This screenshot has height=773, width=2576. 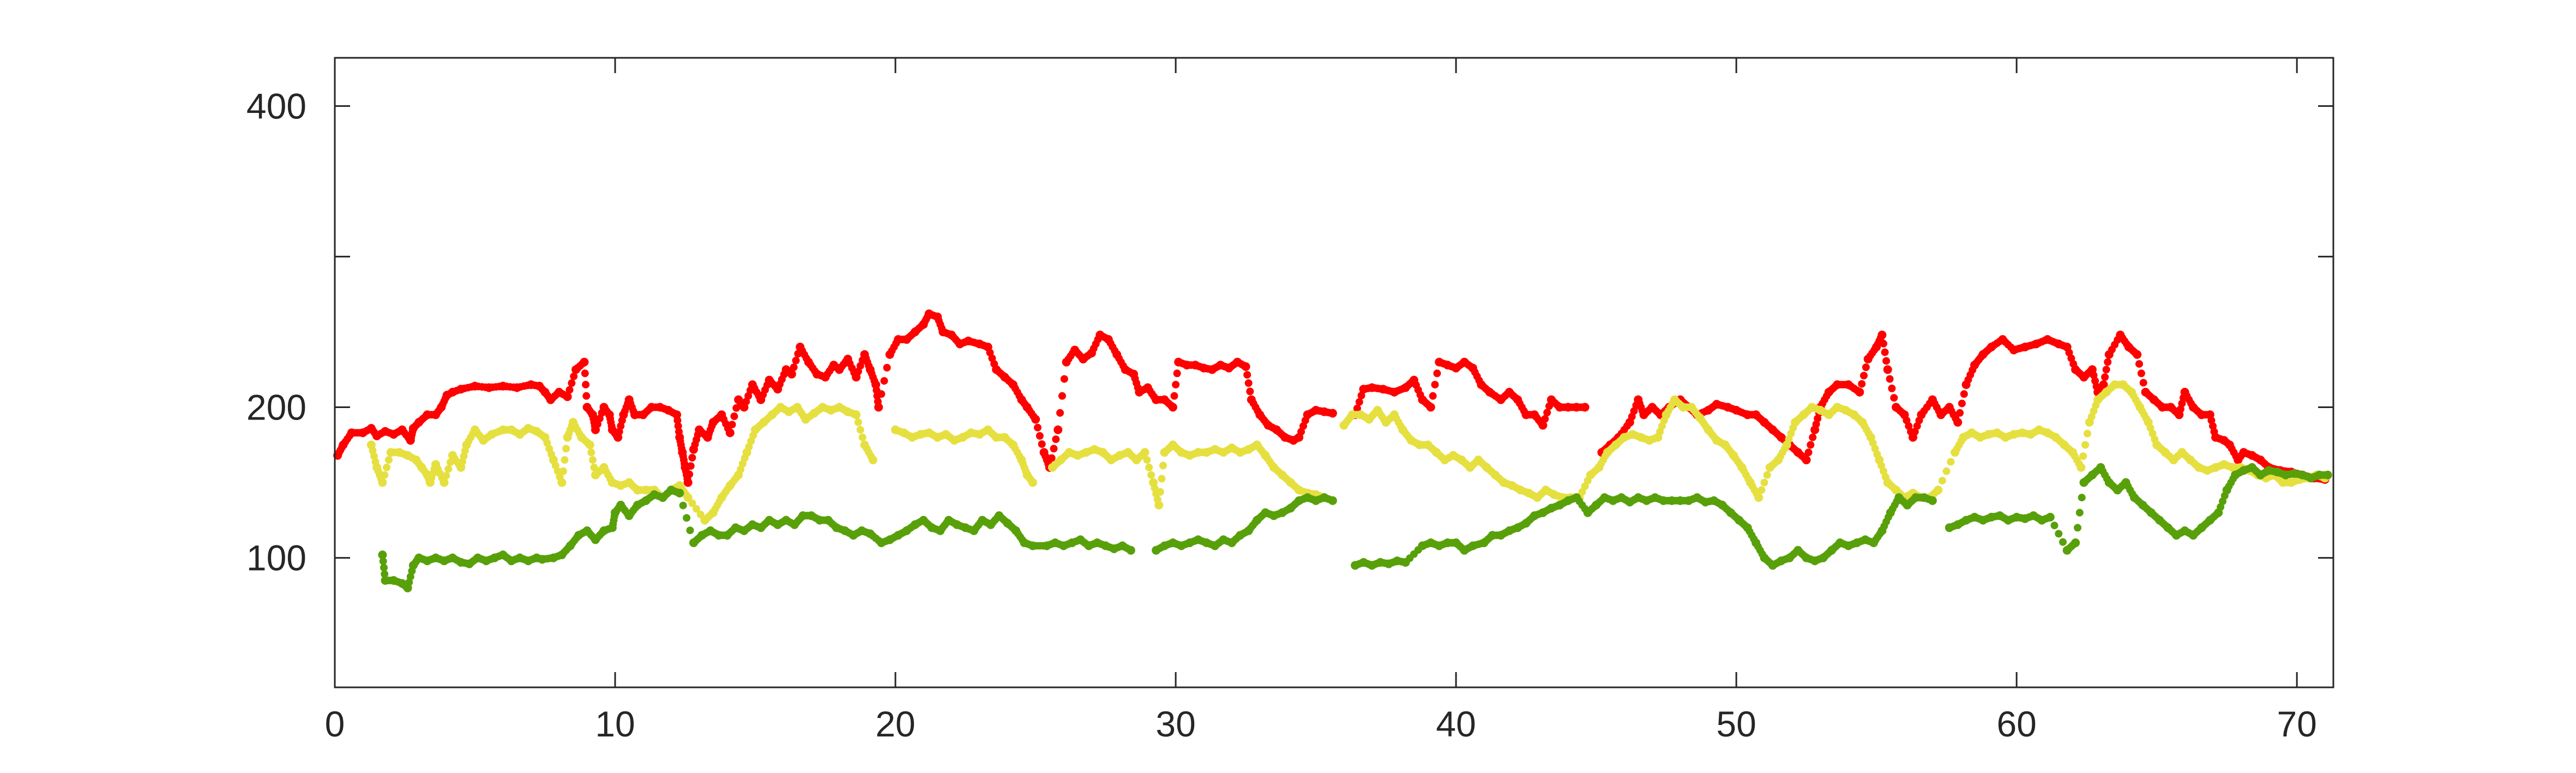 I want to click on x-tick-label: 10, so click(x=615, y=724).